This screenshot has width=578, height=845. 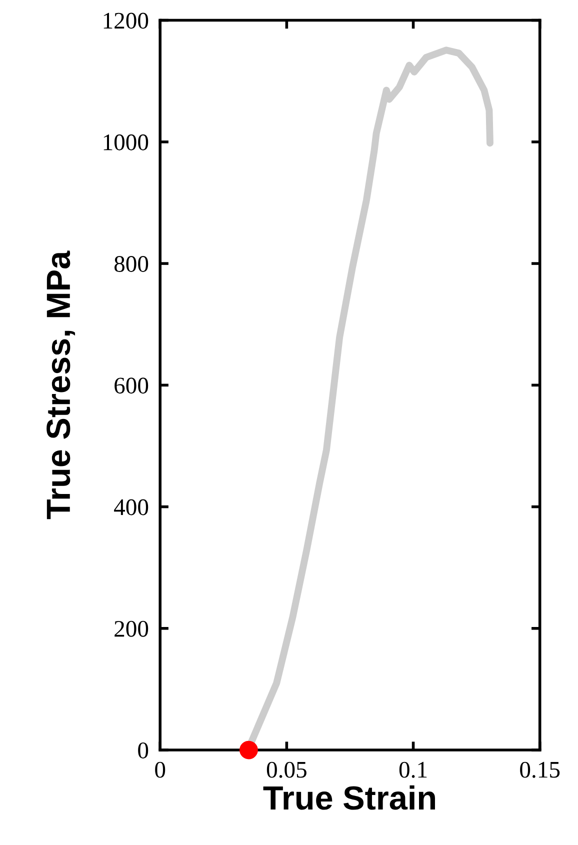 I want to click on y-tick-label: 1200, so click(x=126, y=20).